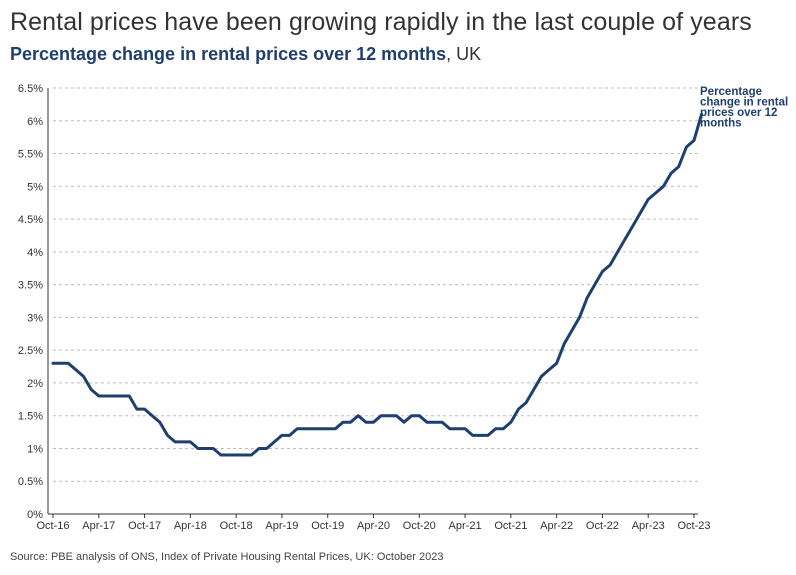 Image resolution: width=796 pixels, height=575 pixels. Describe the element at coordinates (373, 526) in the screenshot. I see `x-tick-label: Apr-20` at that location.